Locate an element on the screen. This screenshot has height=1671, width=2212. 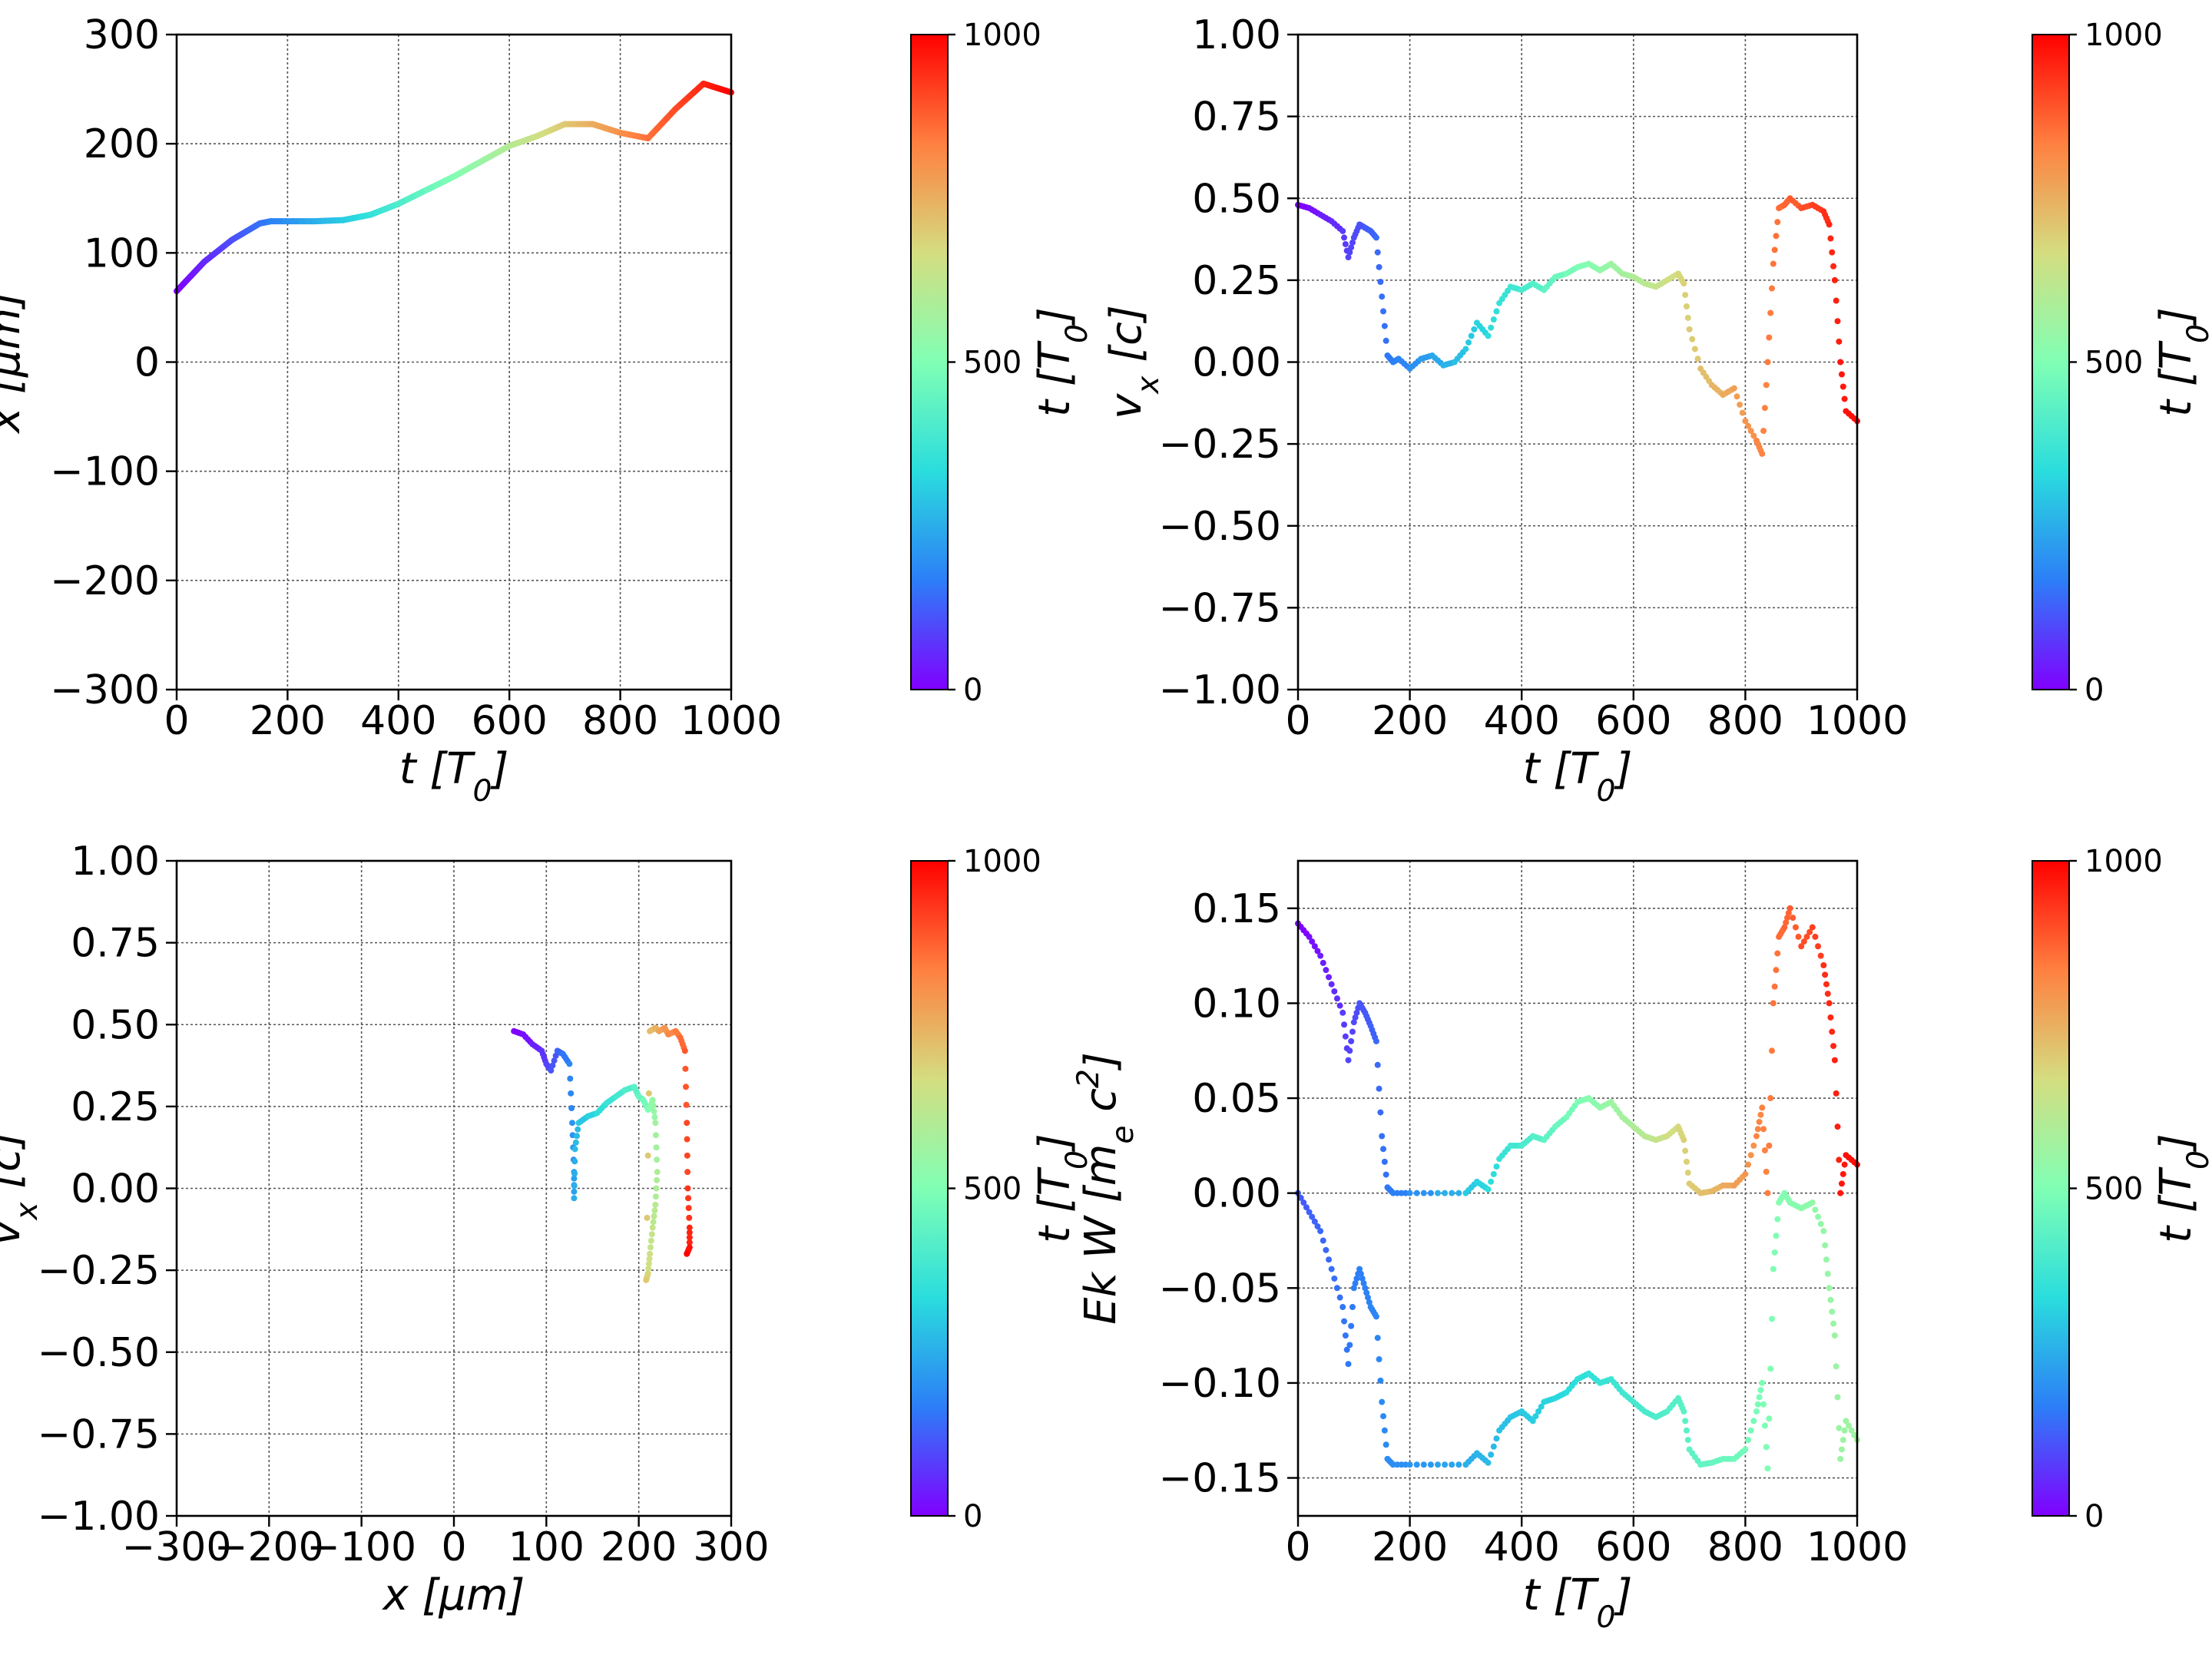
x-tick-label: 0 is located at coordinates (453, 1547).